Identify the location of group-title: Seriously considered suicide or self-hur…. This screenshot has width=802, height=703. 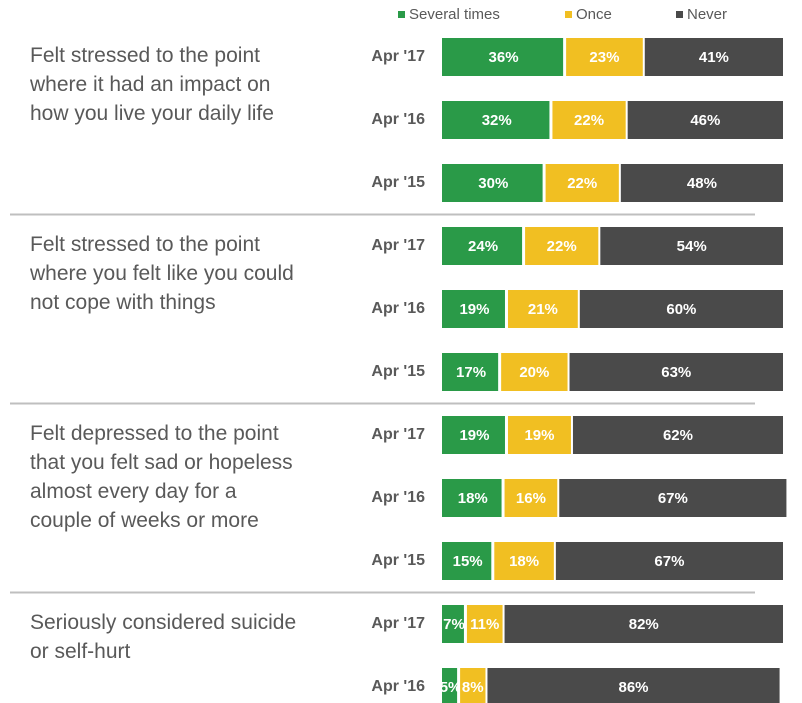
(163, 637).